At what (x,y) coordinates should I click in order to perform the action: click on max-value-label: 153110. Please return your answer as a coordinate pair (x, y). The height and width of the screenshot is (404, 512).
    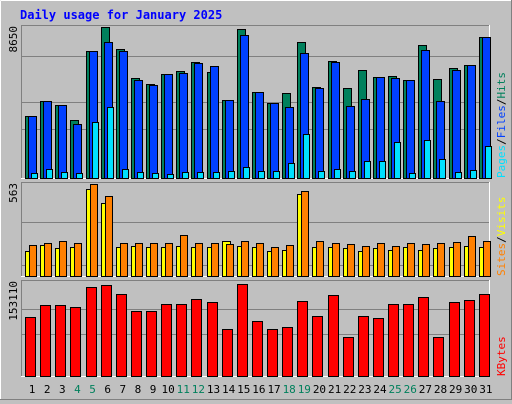
    Looking at the image, I should click on (13, 301).